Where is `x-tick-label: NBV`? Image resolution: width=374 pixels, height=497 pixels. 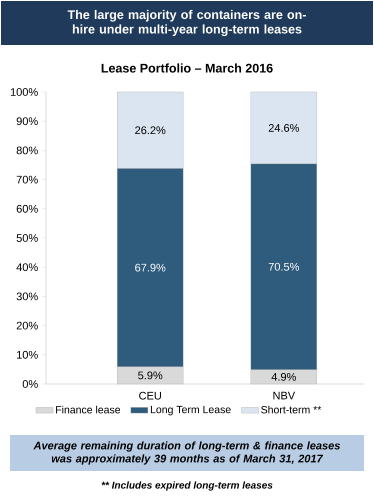
x-tick-label: NBV is located at coordinates (284, 396).